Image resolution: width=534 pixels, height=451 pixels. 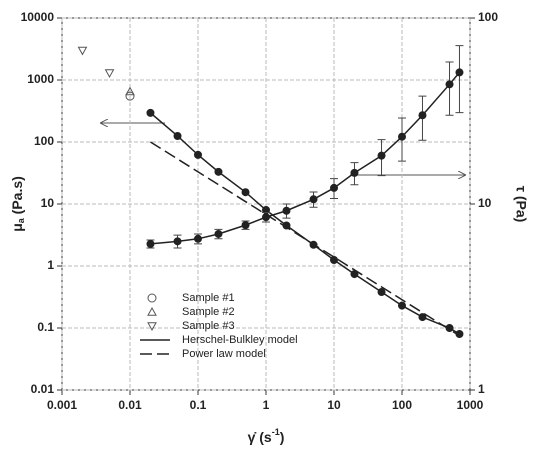 I want to click on x-tick-label: 1000, so click(x=470, y=405).